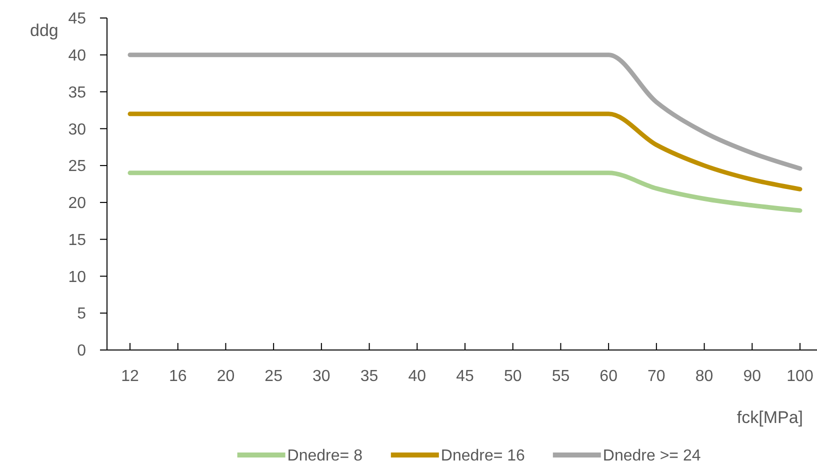 The image size is (817, 465). I want to click on legend-label: Dnedre= 16, so click(483, 456).